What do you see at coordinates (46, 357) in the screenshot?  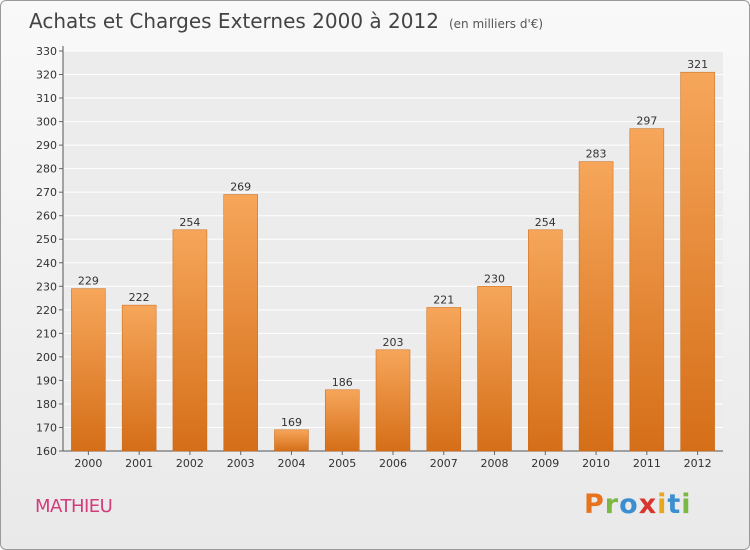 I see `y-tick-label: 200` at bounding box center [46, 357].